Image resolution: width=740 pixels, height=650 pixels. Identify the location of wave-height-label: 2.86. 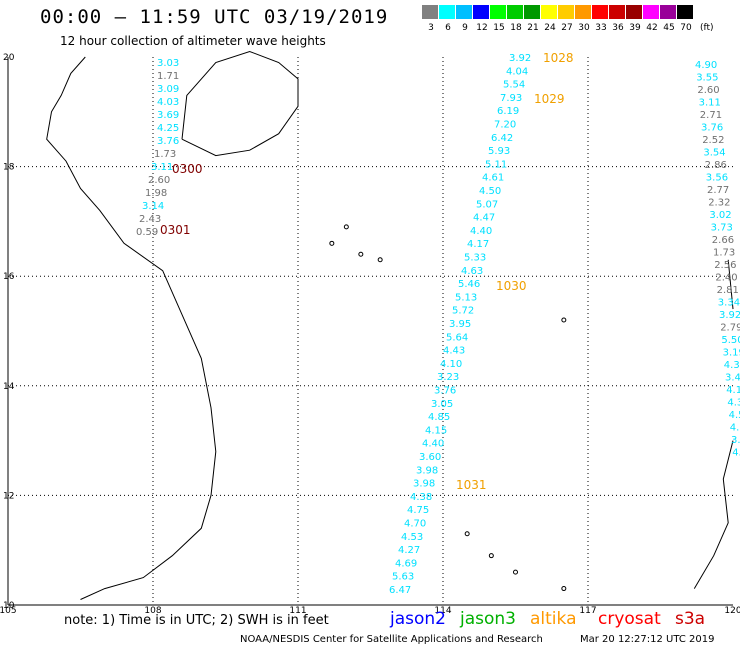
(716, 165).